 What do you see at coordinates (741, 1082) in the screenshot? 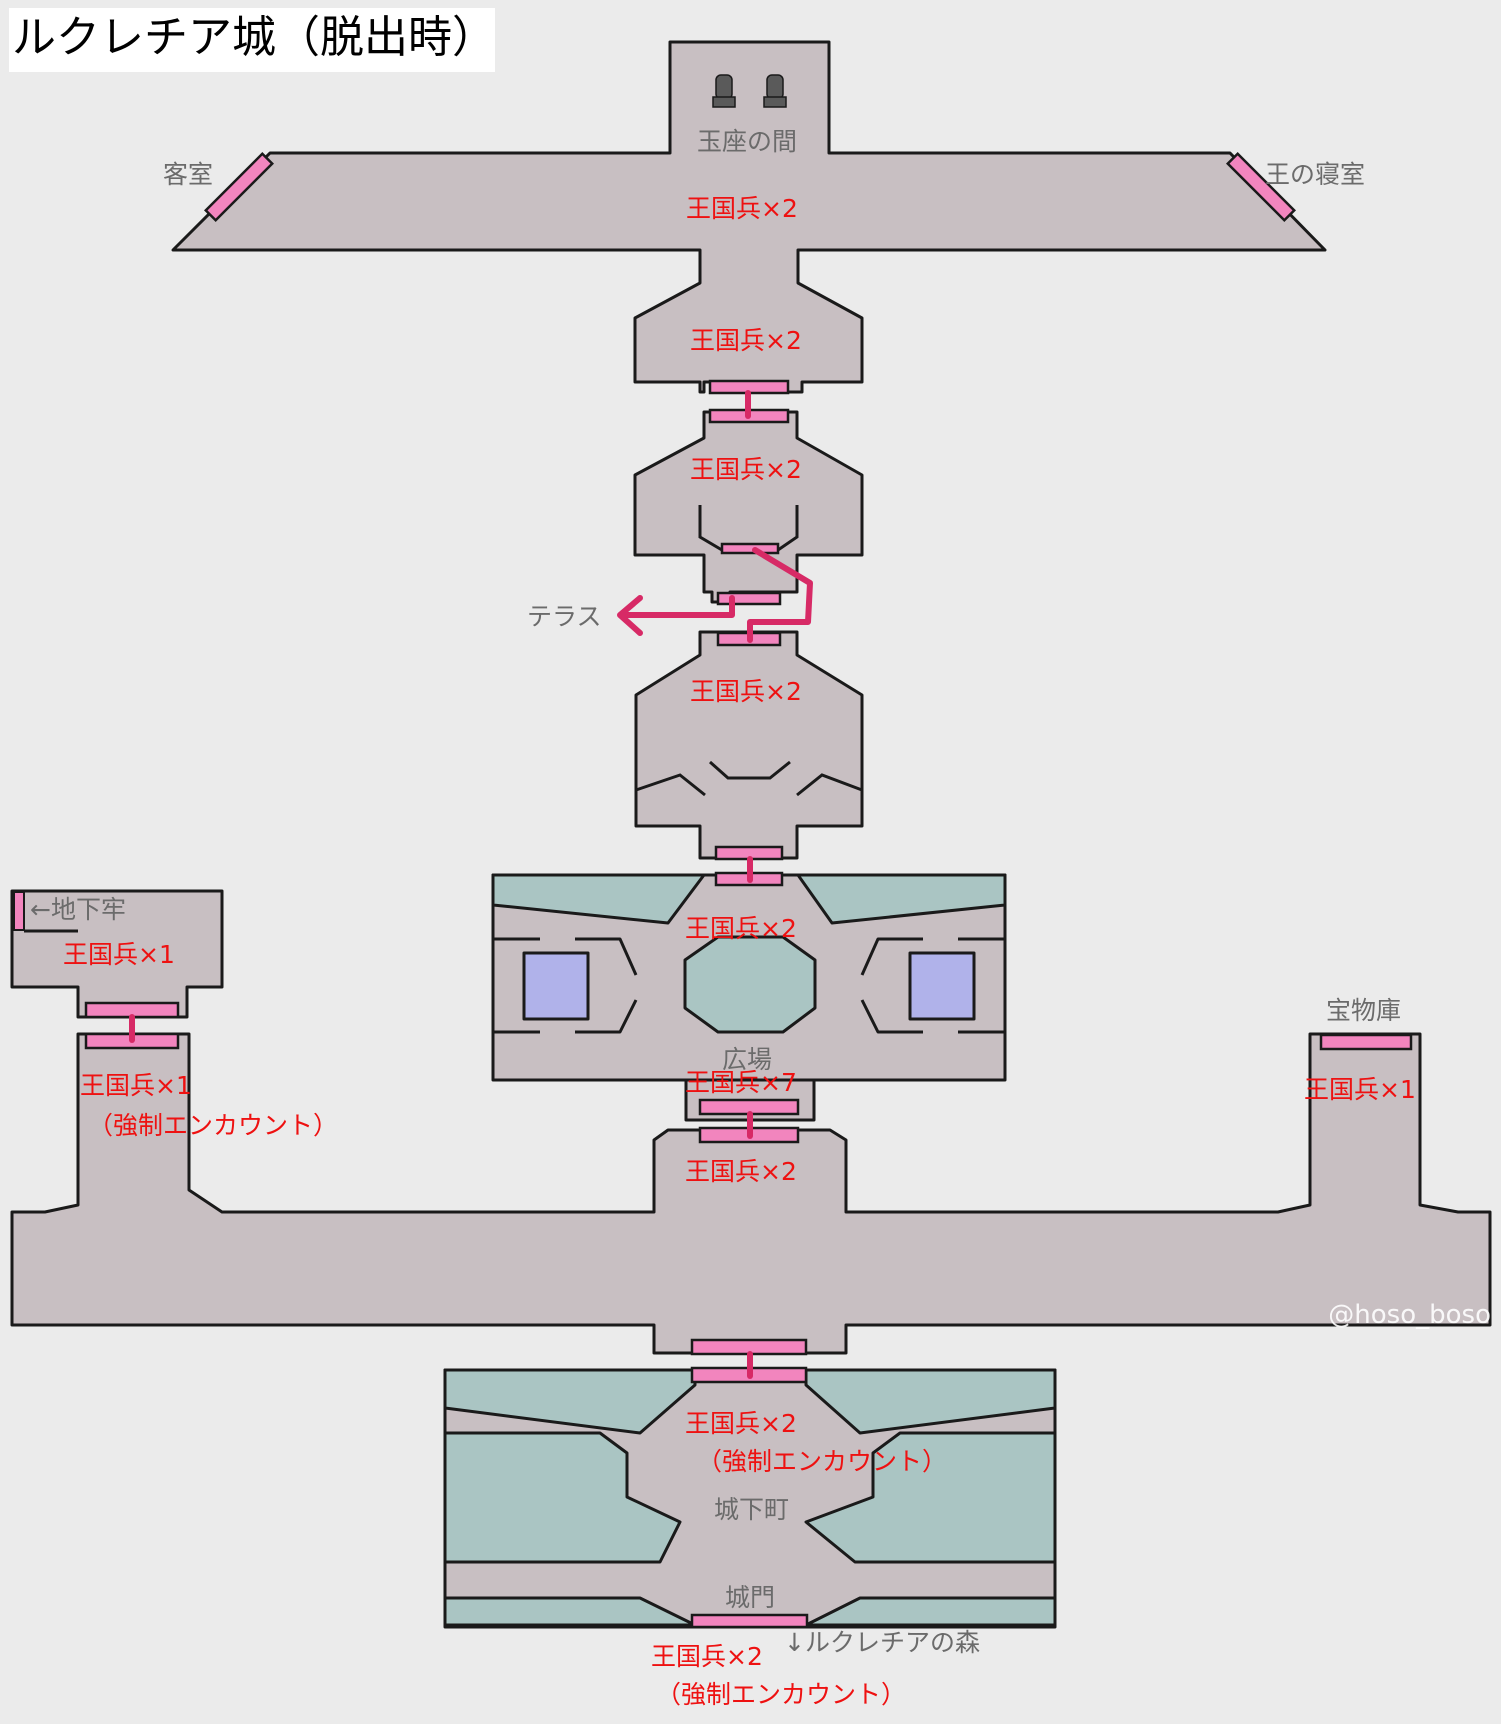
I see `enemy-plaza-bottom: 王国兵×7` at bounding box center [741, 1082].